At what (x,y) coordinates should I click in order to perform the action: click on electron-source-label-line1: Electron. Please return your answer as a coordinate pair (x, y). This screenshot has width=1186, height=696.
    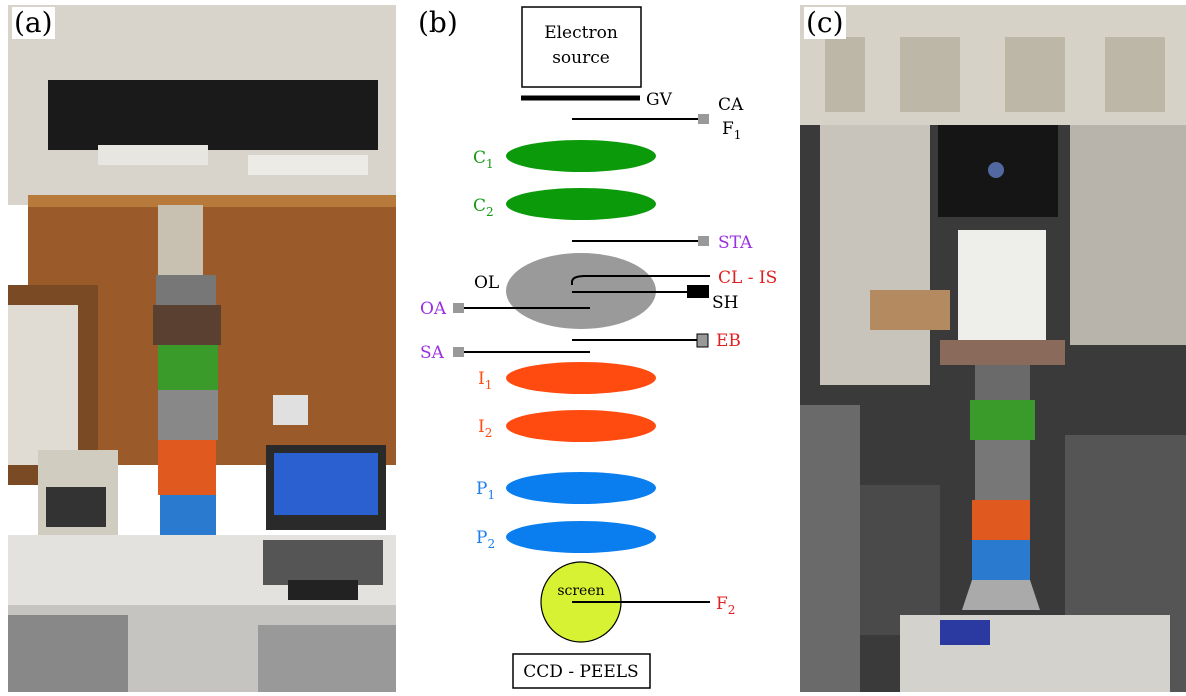
    Looking at the image, I should click on (581, 33).